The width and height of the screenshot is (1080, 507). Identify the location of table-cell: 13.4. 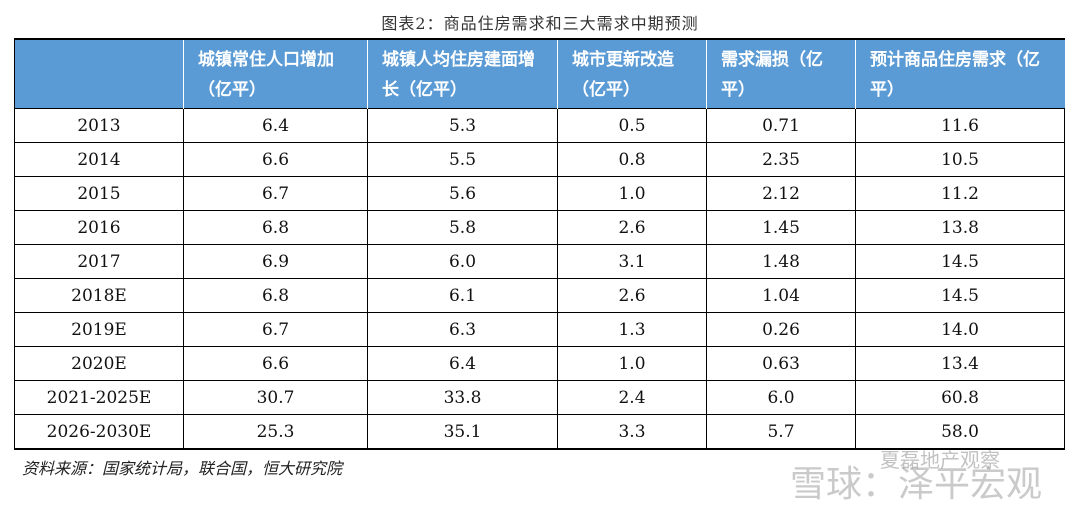
(960, 363).